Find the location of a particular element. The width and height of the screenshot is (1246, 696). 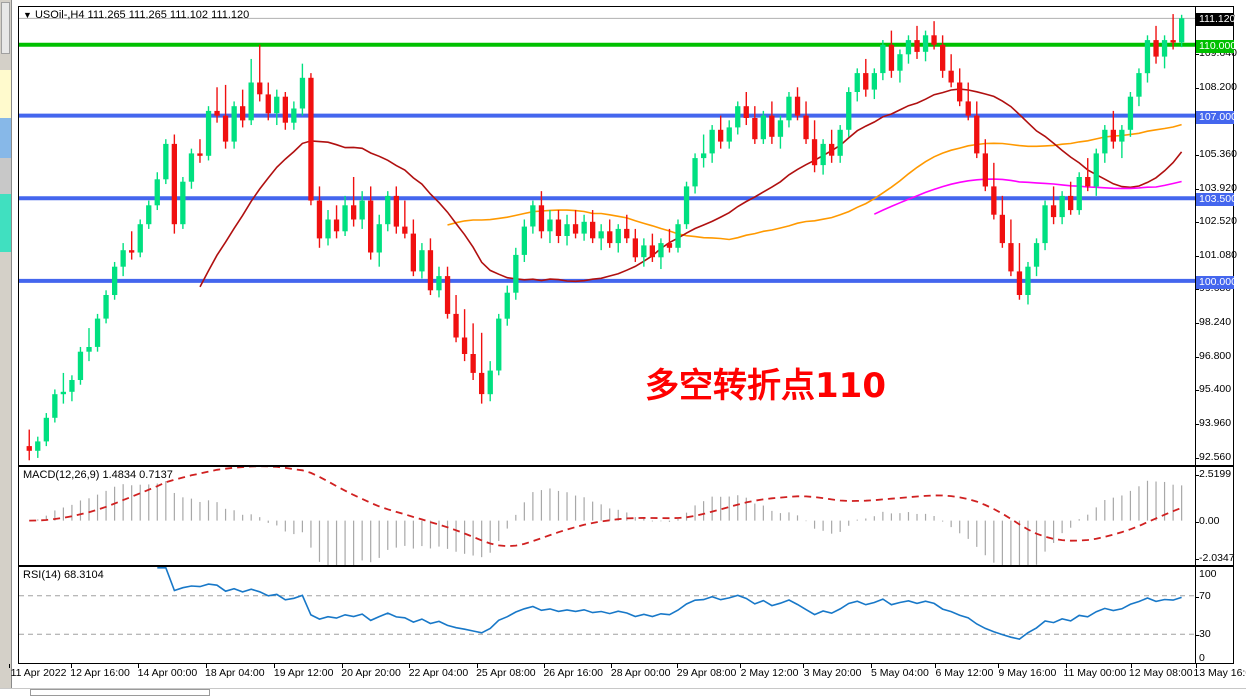

price-tick-label: 109.640 is located at coordinates (1218, 53).